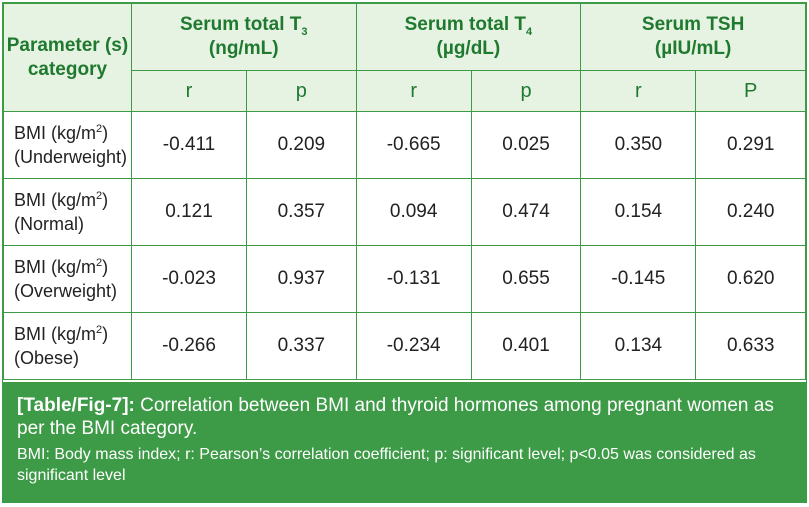  I want to click on cell-value: 0.291, so click(750, 145).